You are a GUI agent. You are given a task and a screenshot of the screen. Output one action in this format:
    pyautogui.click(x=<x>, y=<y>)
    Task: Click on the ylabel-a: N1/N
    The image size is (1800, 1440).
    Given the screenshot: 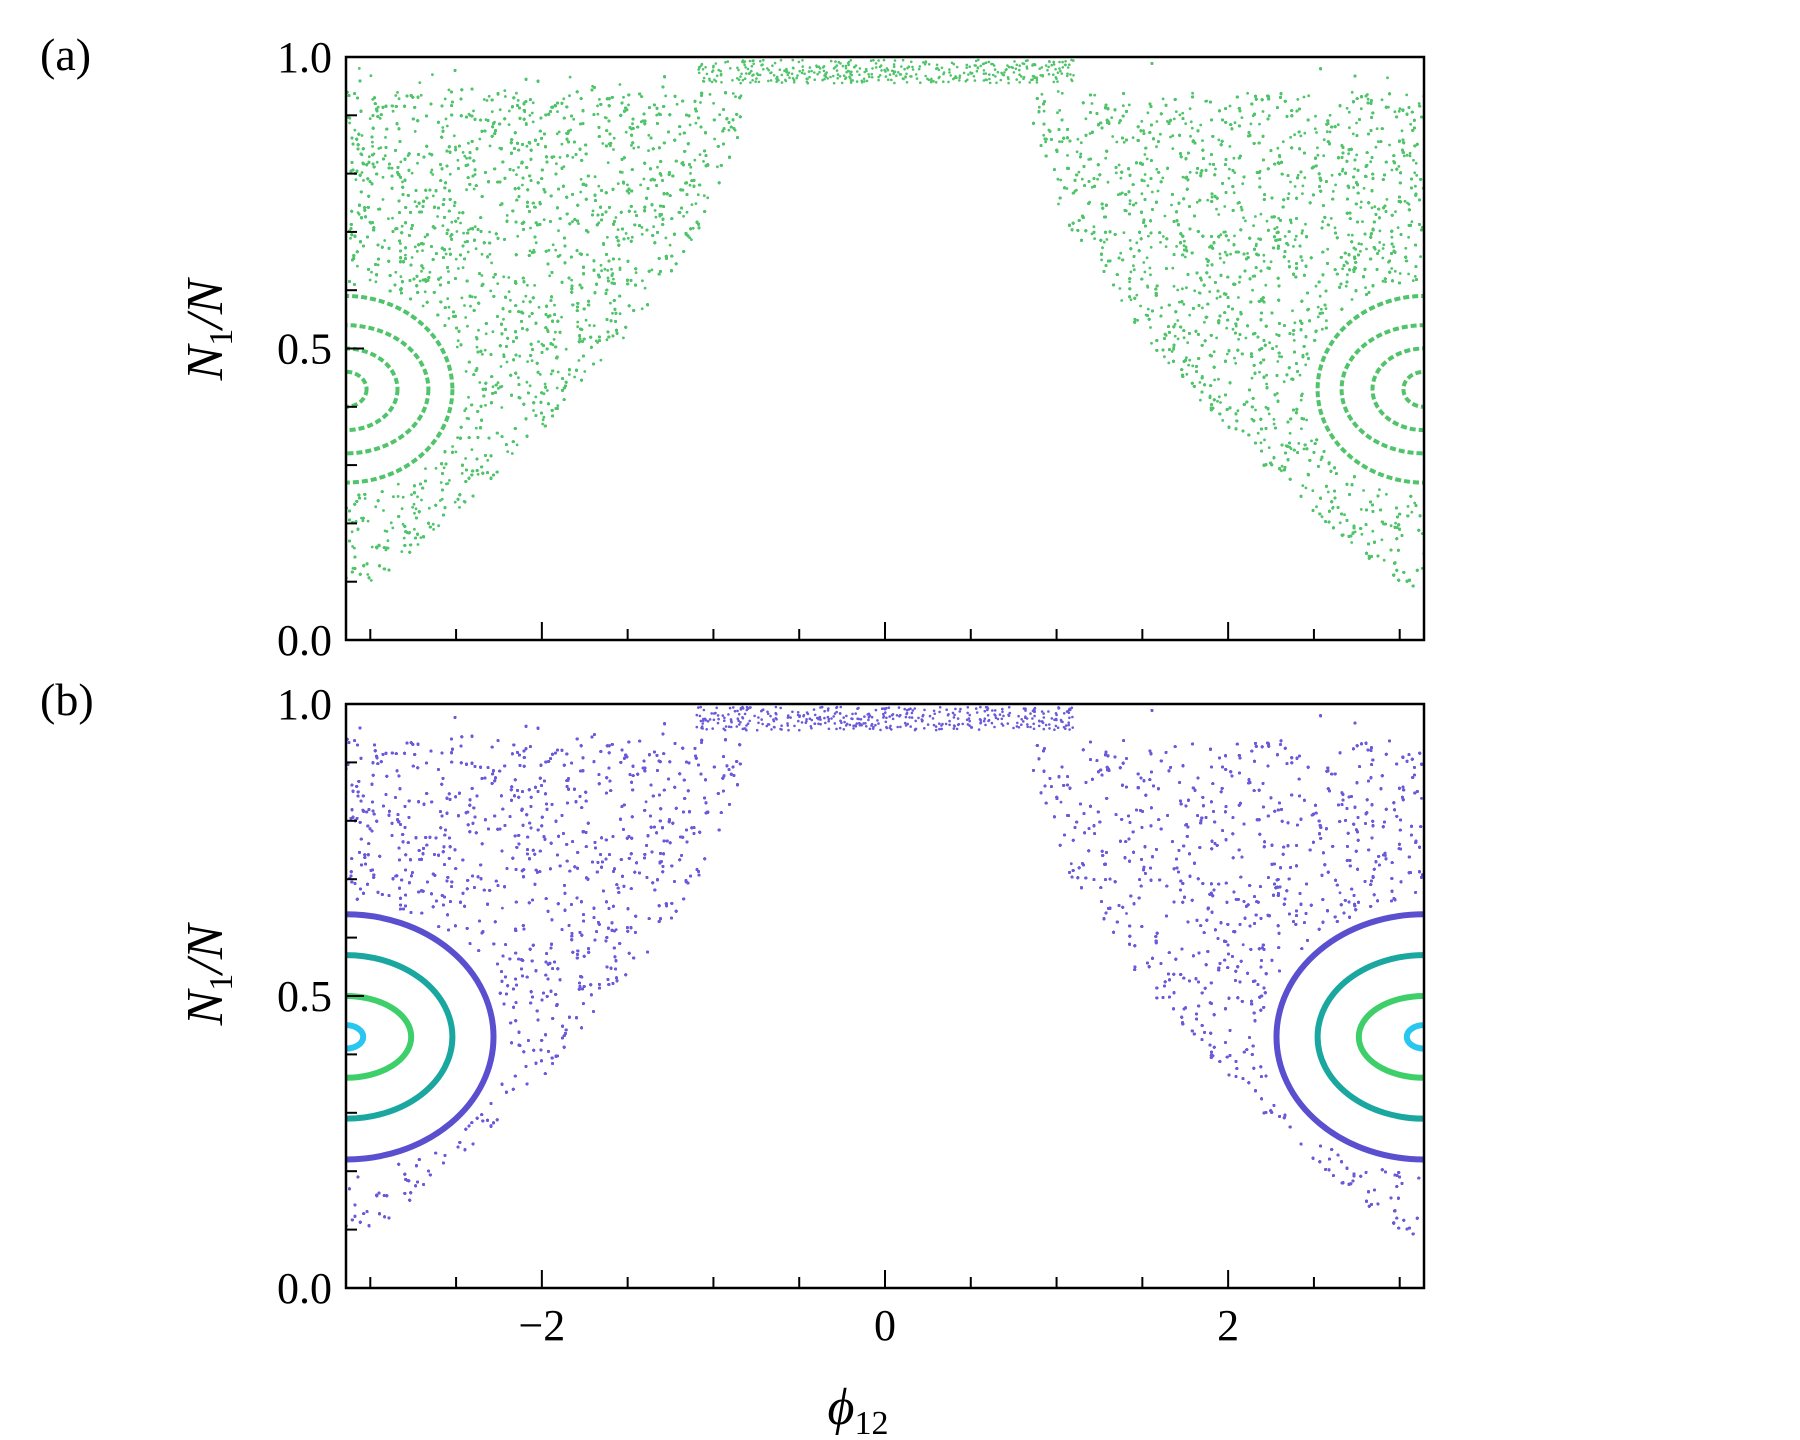 What is the action you would take?
    pyautogui.click(x=208, y=328)
    